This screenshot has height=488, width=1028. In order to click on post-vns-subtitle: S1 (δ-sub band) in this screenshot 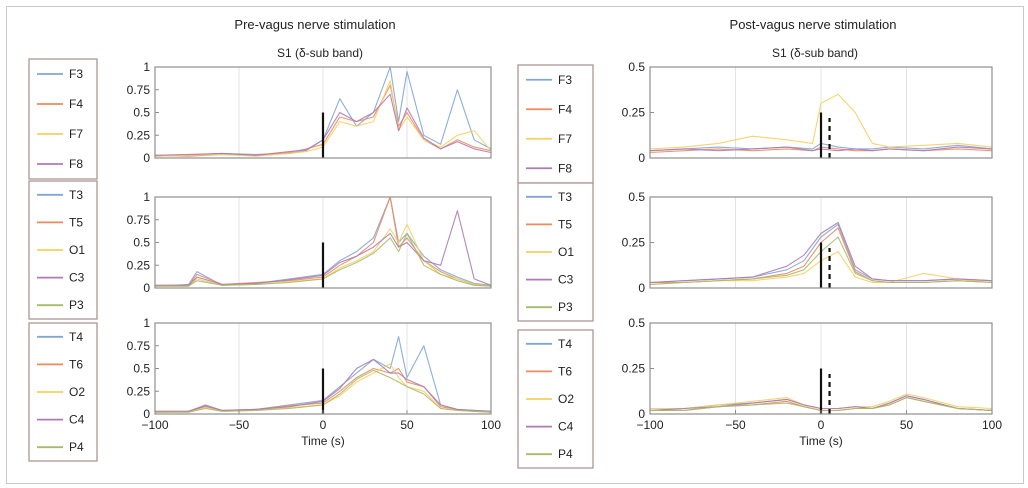, I will do `click(815, 53)`.